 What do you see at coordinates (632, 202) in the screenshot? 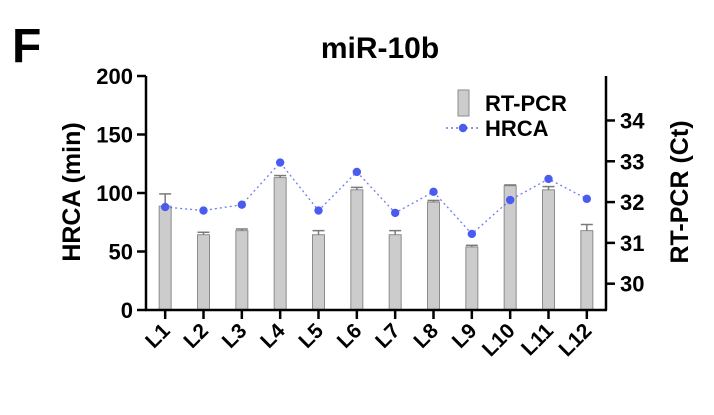
I see `y2-tick-label: 32` at bounding box center [632, 202].